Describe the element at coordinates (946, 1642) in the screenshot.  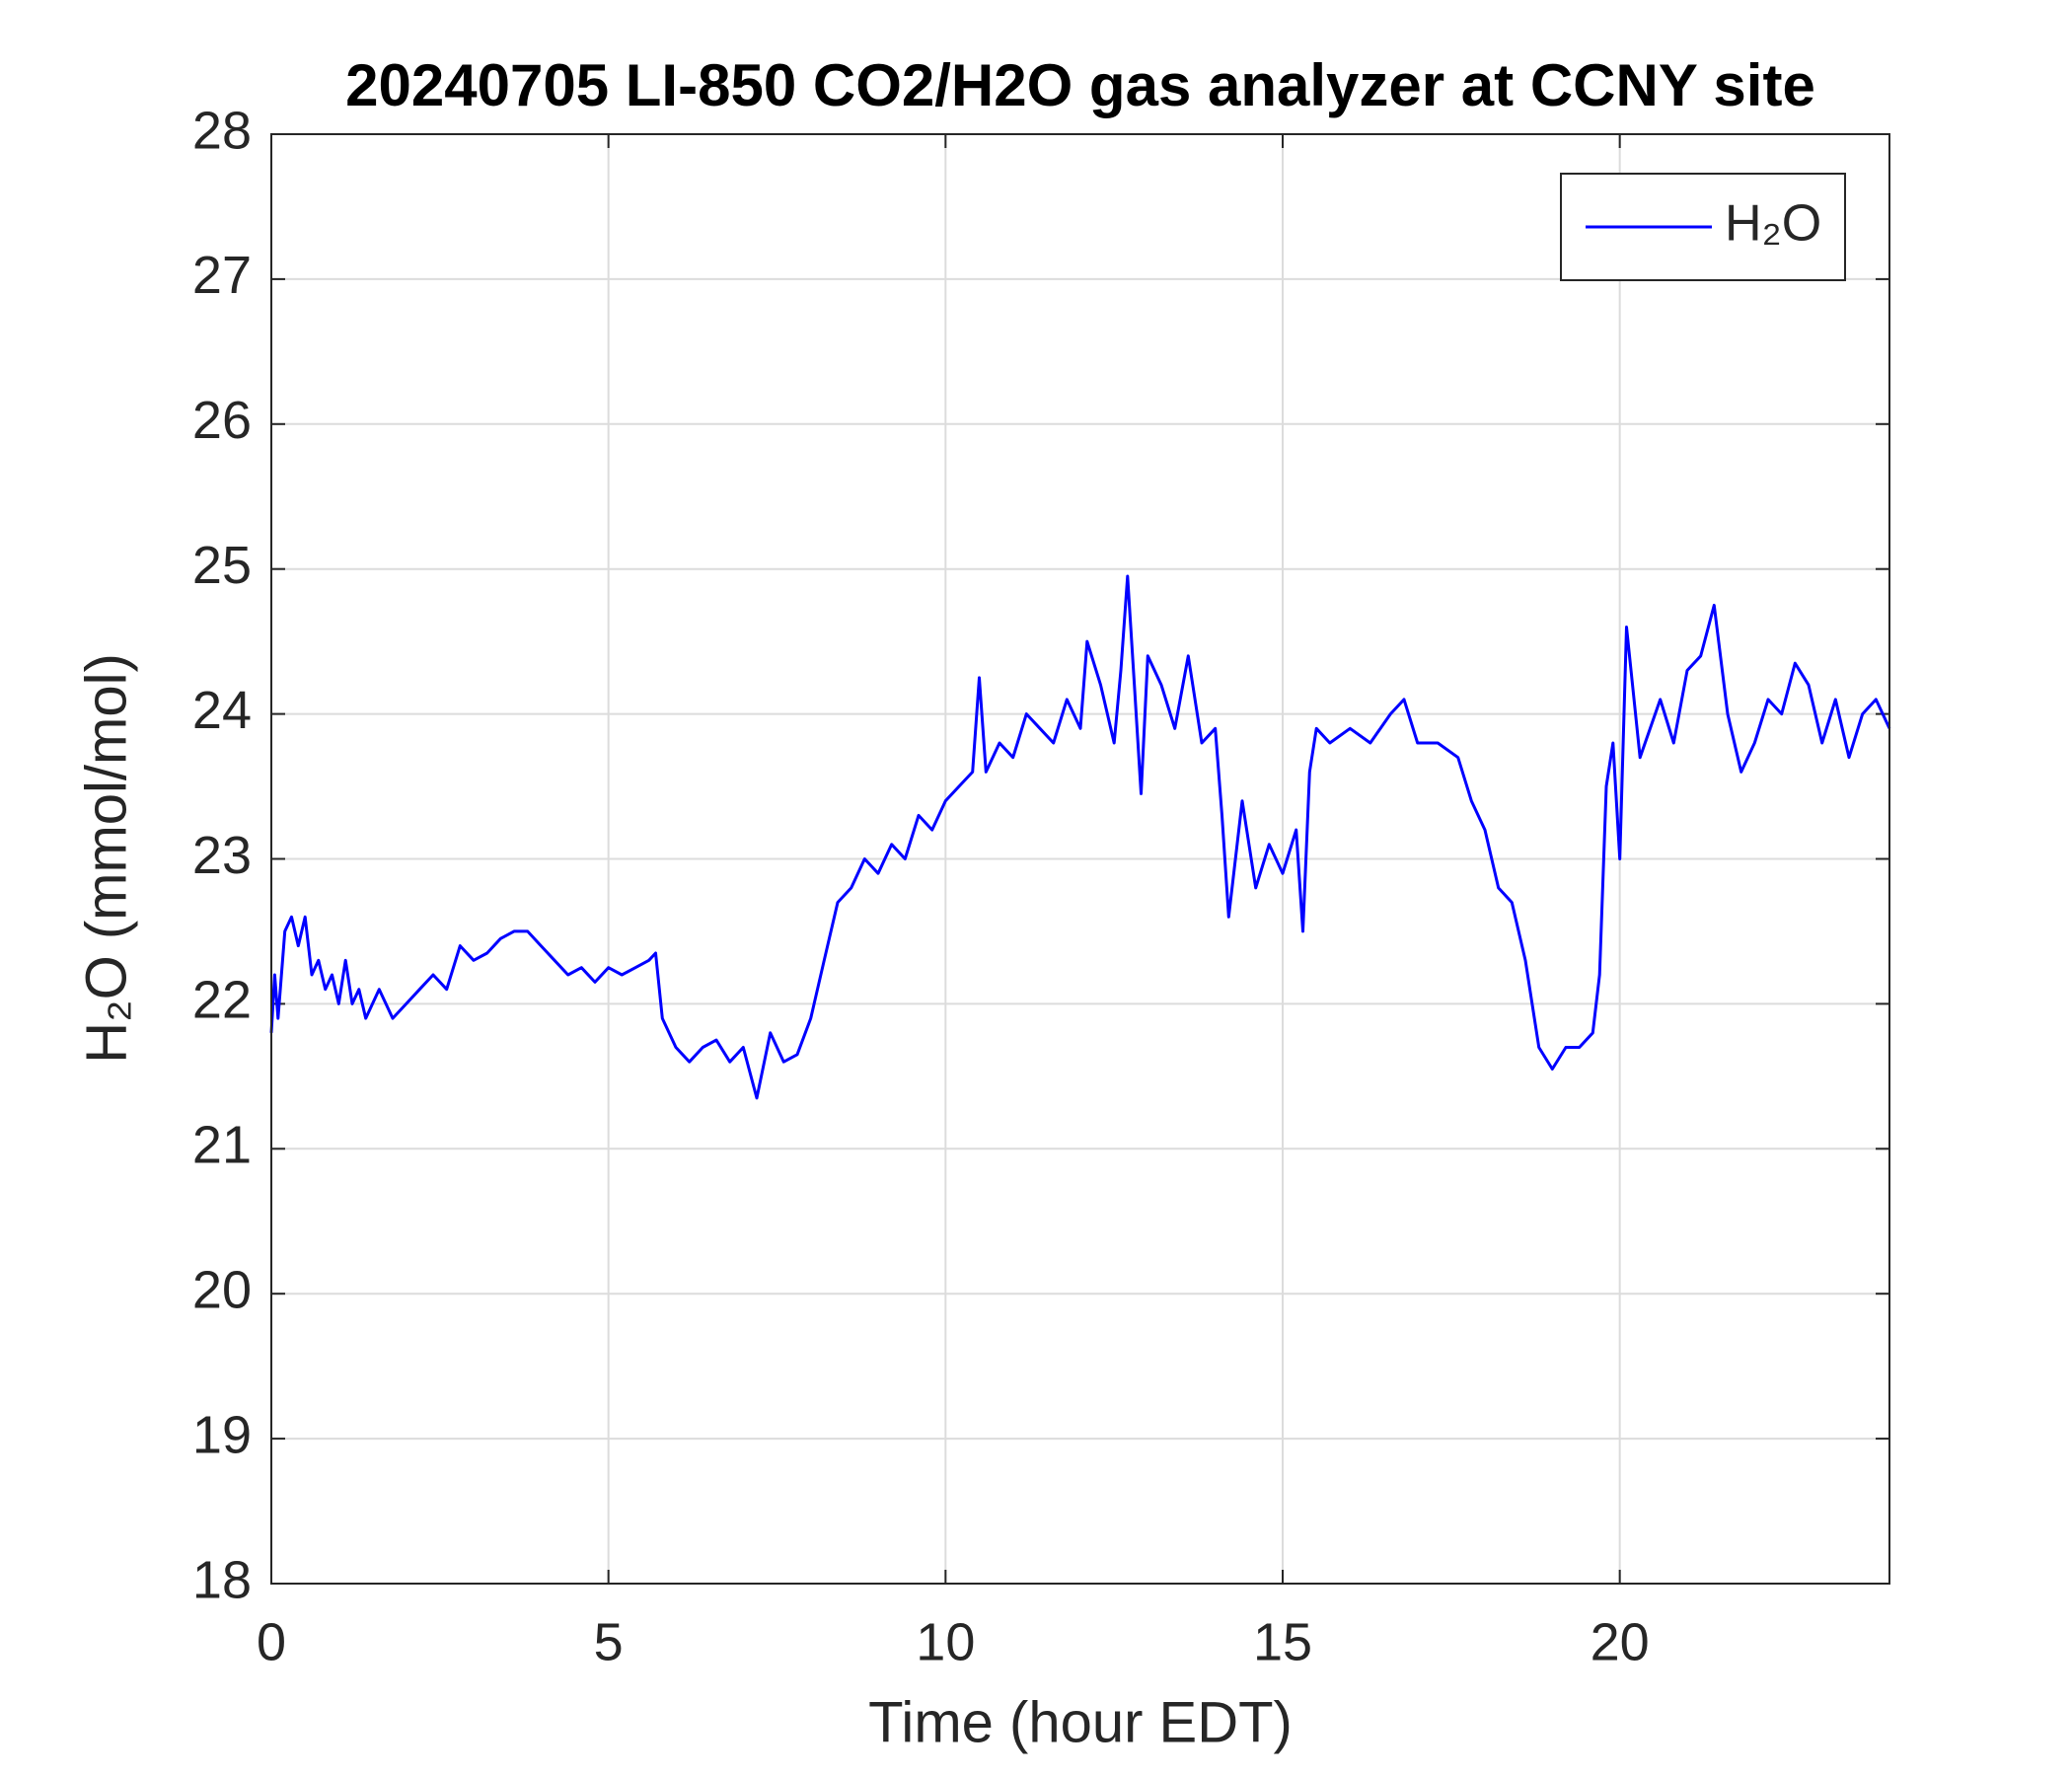
I see `x-tick-label: 10` at that location.